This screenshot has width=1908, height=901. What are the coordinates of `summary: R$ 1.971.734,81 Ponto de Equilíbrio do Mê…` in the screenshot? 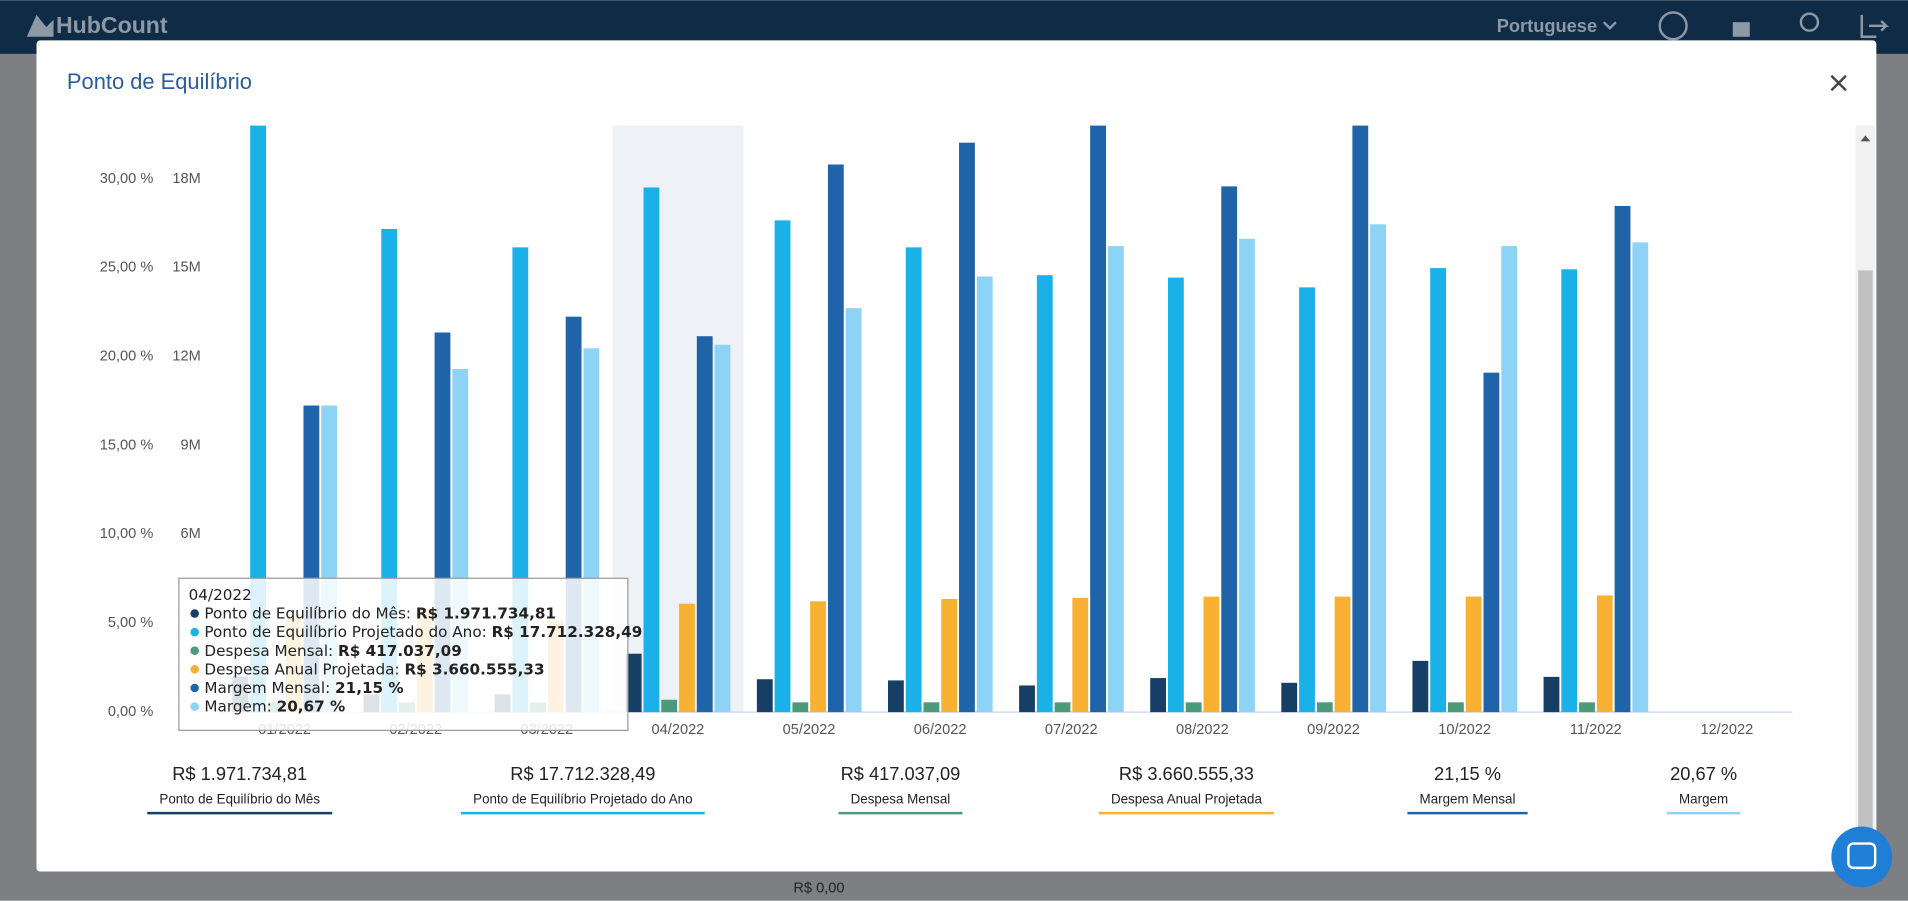 It's located at (944, 789).